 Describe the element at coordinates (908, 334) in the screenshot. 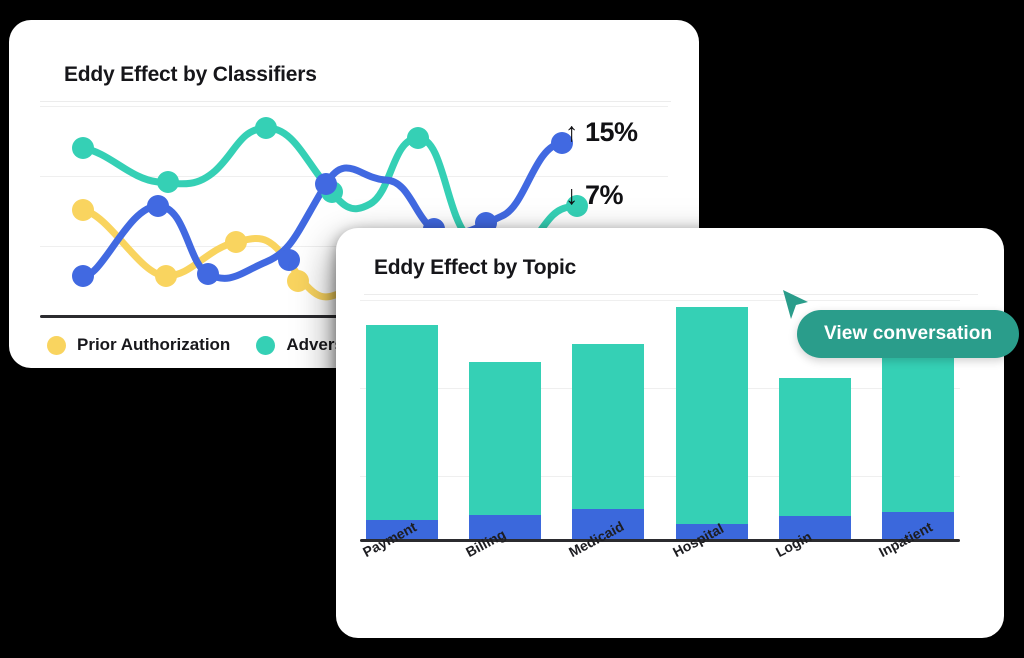

I see `view-conversation-button: View conversation` at that location.